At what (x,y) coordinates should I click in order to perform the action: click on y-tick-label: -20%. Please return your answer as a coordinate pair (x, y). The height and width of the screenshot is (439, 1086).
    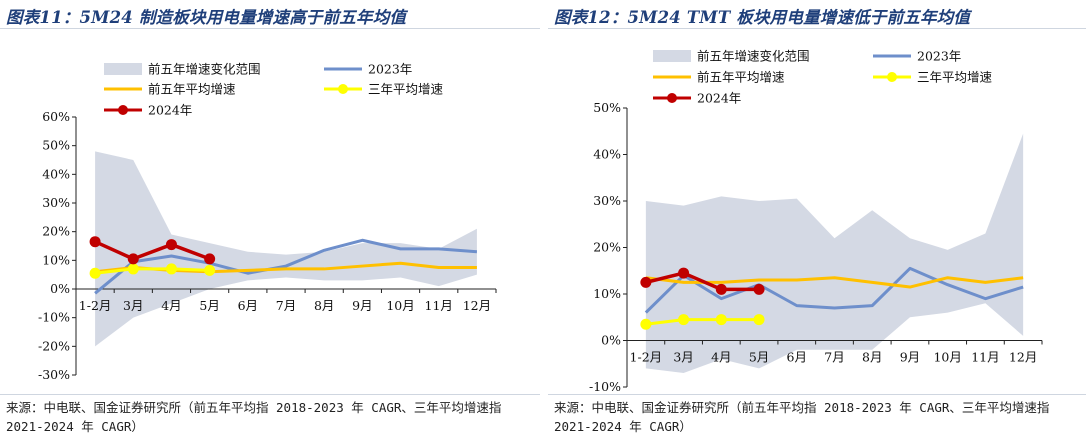
    Looking at the image, I should click on (54, 345).